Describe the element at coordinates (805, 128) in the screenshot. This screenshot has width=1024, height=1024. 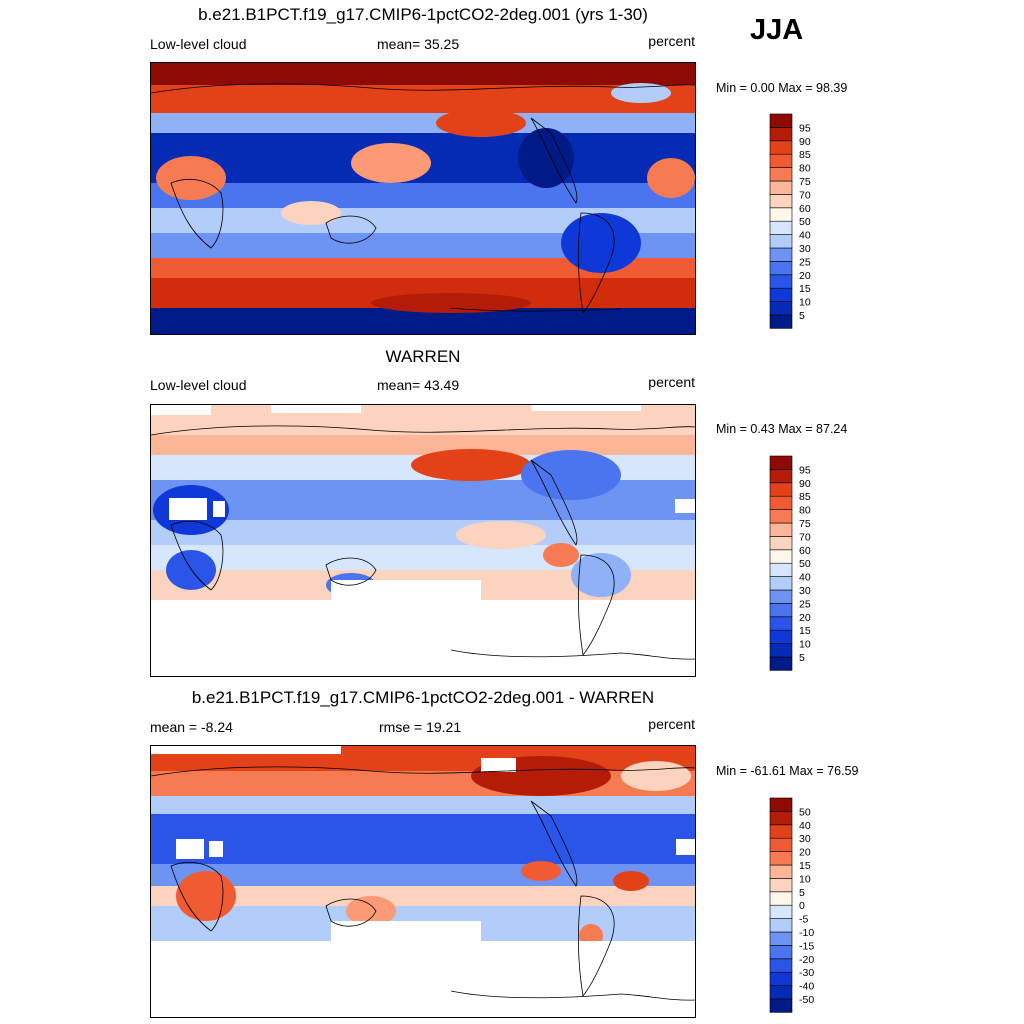
I see `panel-1-colorbar-tick-label: 95` at that location.